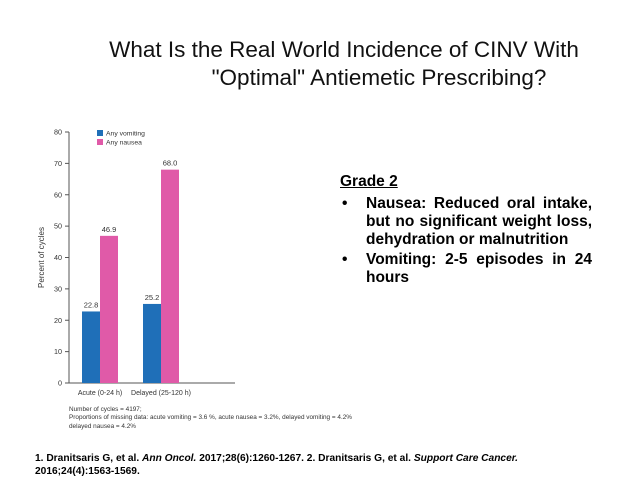  Describe the element at coordinates (89, 458) in the screenshot. I see `ref-text-1: 1. Dranitsaris G, et al.` at that location.